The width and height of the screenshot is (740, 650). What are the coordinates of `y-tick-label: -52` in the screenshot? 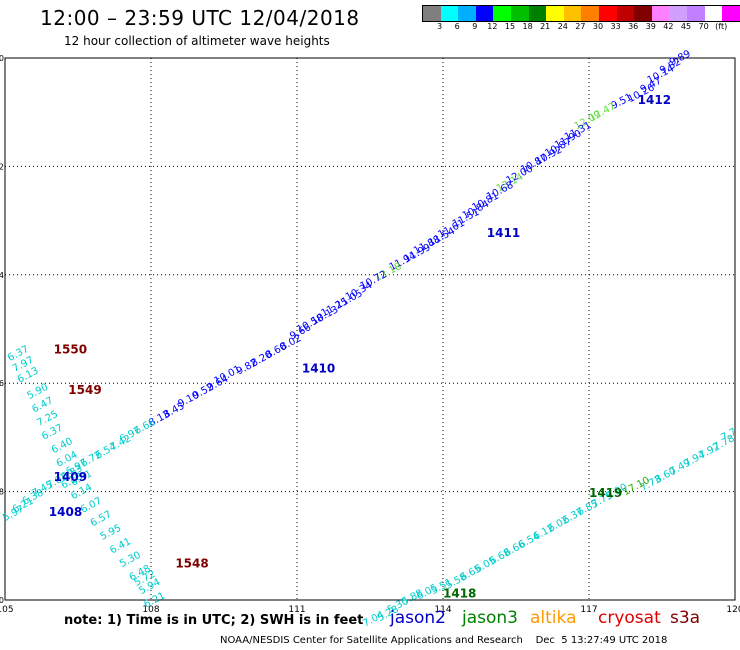 It's located at (2, 166).